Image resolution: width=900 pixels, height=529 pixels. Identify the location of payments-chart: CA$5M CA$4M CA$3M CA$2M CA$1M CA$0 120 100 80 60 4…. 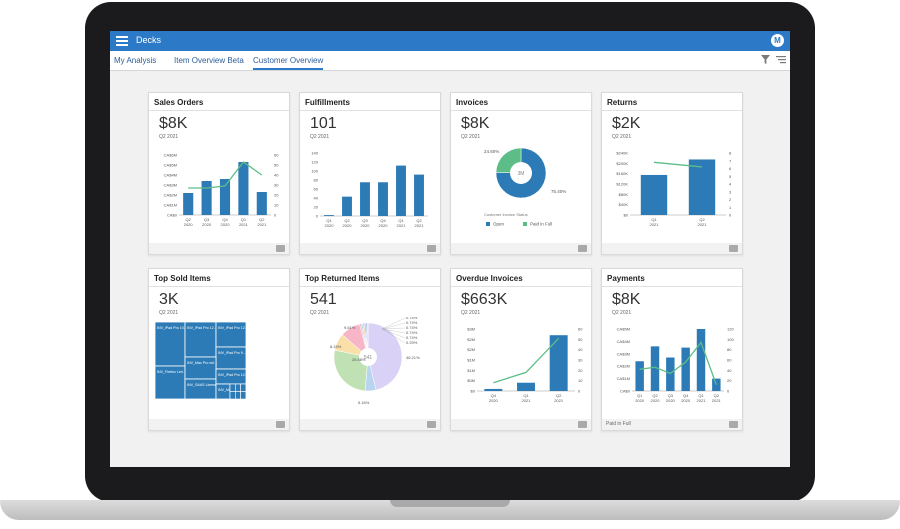
(676, 365).